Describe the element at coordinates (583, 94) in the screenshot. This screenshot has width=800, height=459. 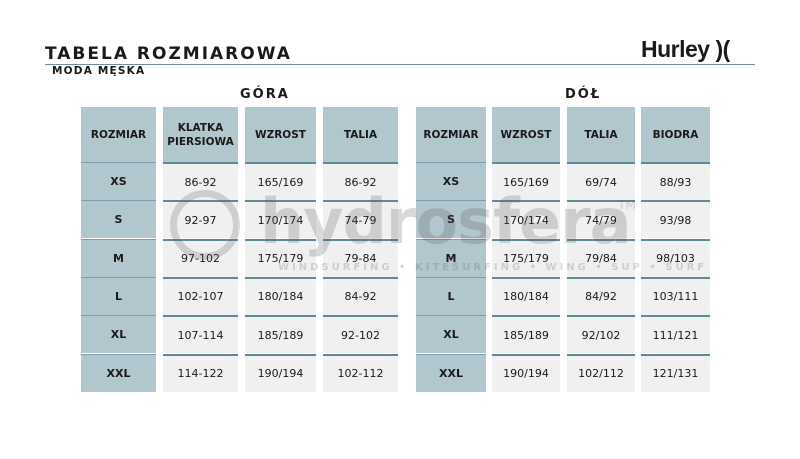
I see `section-label-bottom: DÓŁ` at that location.